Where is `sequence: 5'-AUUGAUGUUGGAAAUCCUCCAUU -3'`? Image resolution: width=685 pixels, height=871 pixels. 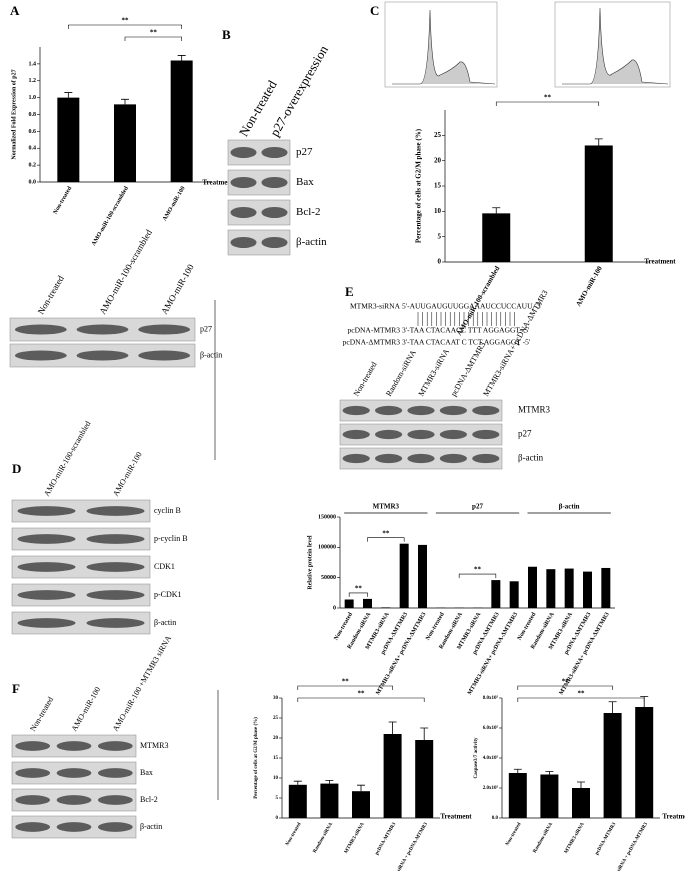 sequence: 5'-AUUGAUGUUGGAAAUCCUCCAUU -3' is located at coordinates (472, 306).